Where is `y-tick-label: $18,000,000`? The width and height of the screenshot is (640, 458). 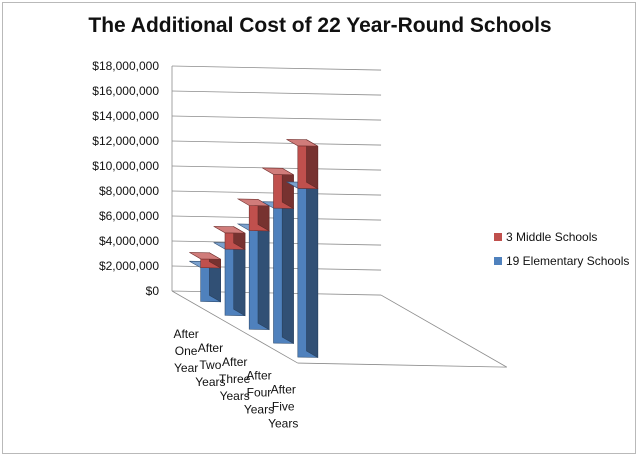 y-tick-label: $18,000,000 is located at coordinates (125, 66).